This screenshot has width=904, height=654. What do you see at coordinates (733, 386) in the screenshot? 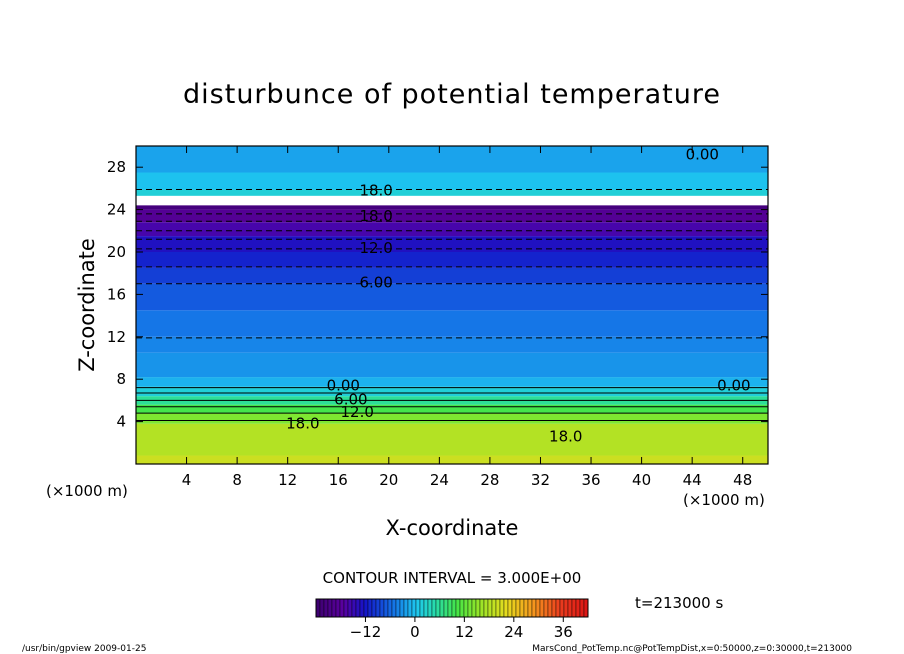
I see `contour-label-10: 0.00` at bounding box center [733, 386].